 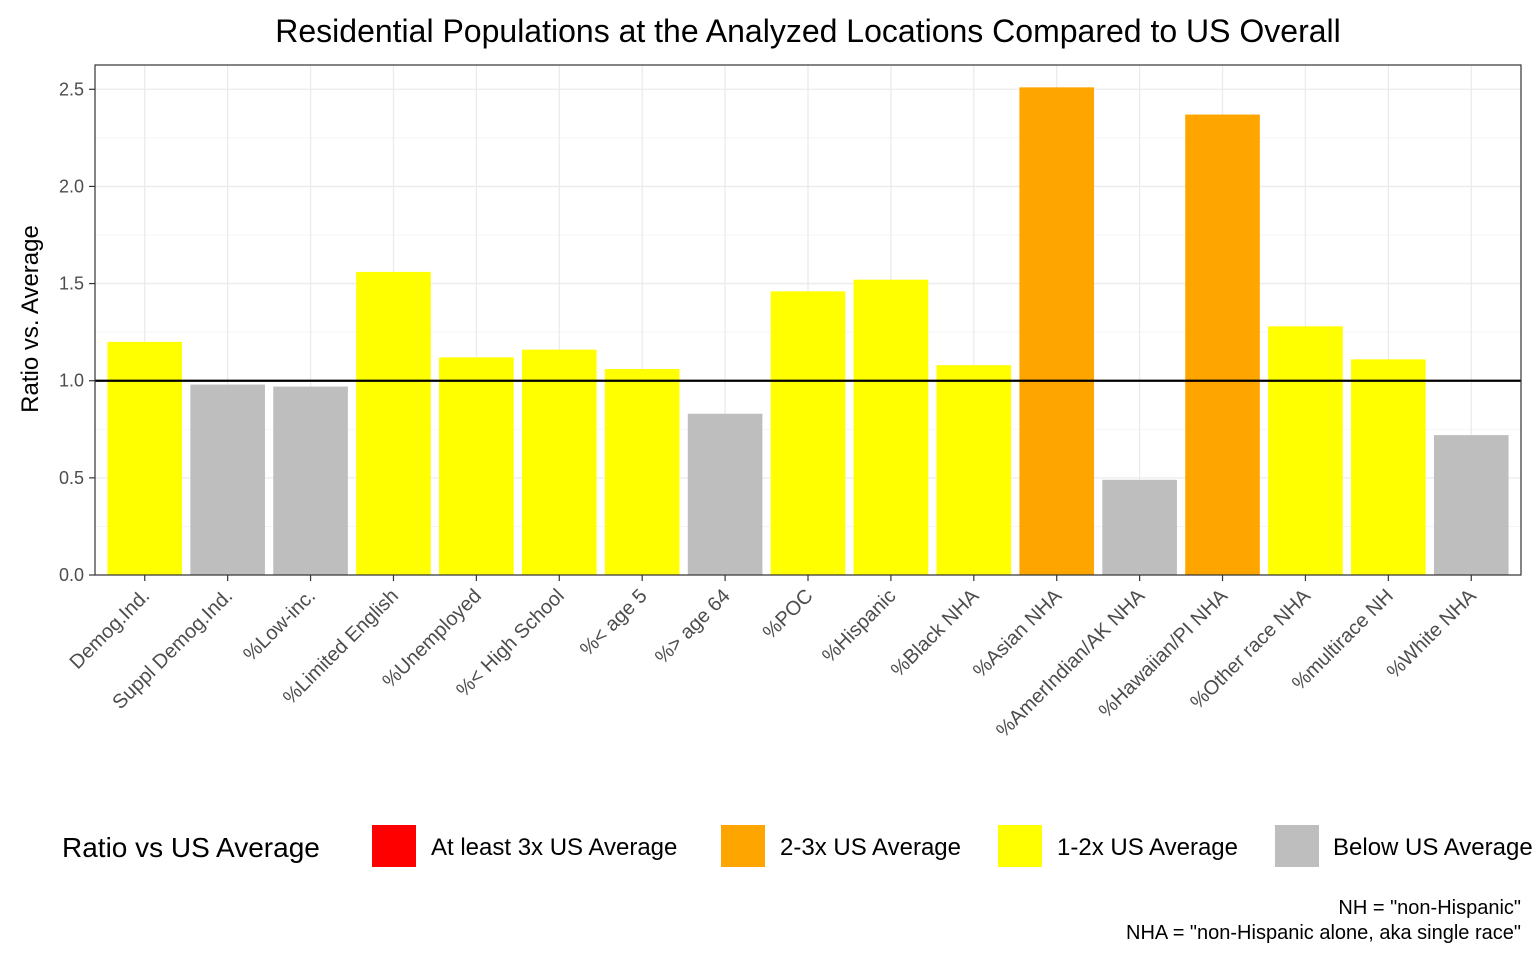 I want to click on legend-title: Ratio vs US Average, so click(x=191, y=847).